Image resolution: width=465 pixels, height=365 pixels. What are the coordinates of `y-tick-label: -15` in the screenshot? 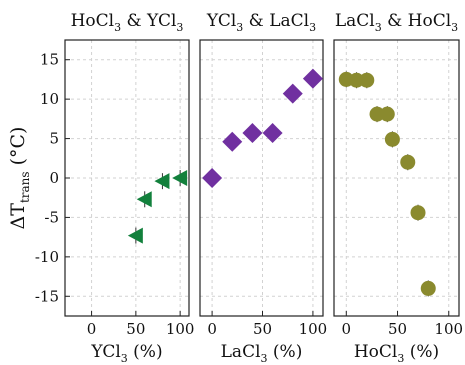 It's located at (47, 296).